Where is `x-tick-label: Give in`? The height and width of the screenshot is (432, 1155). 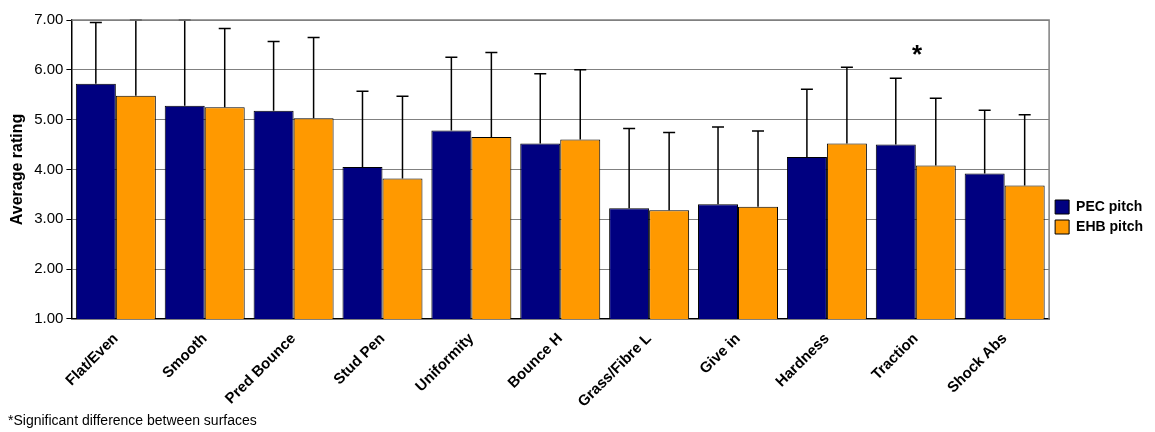 x-tick-label: Give in is located at coordinates (719, 353).